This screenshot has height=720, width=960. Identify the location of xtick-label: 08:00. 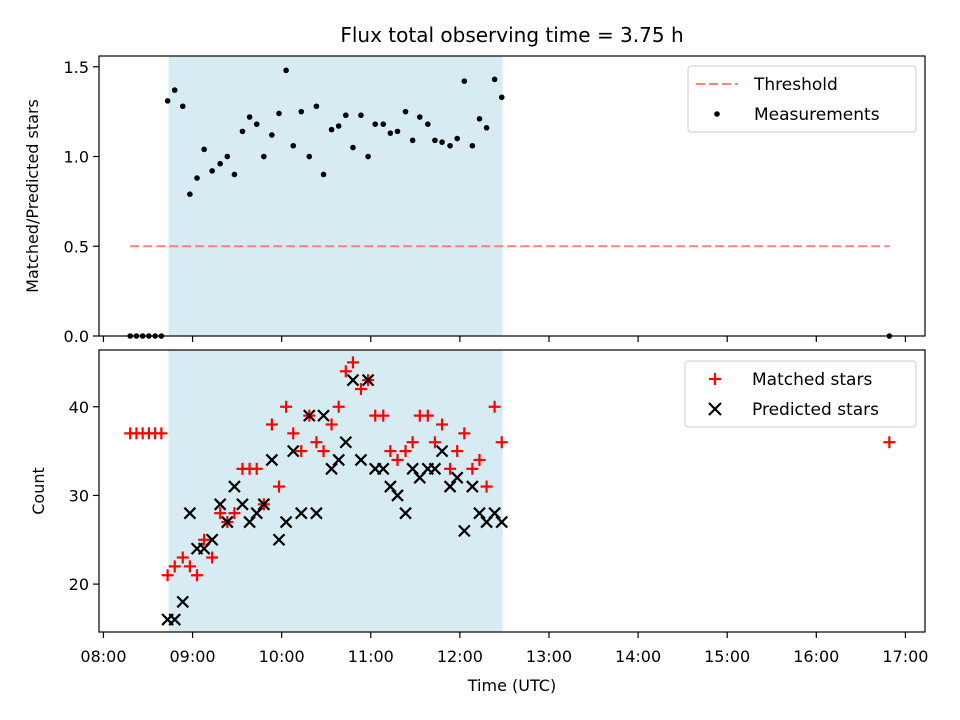
(103, 656).